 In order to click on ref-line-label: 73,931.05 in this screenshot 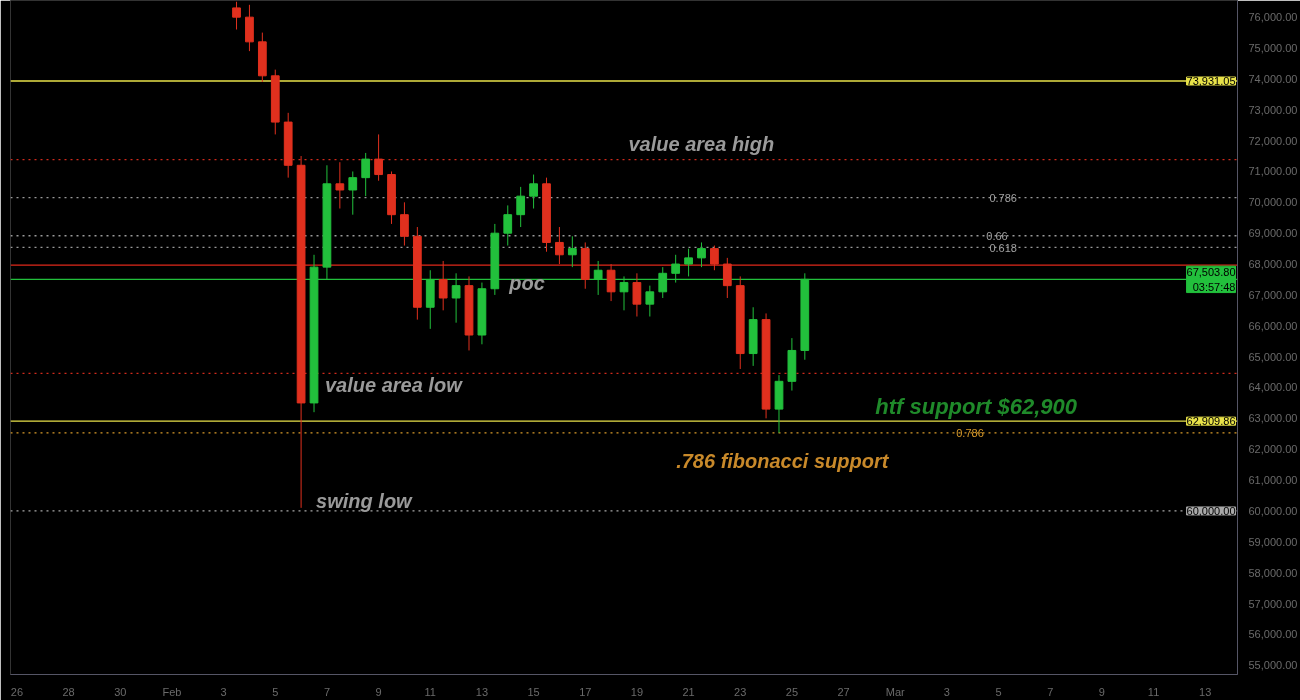, I will do `click(1211, 81)`.